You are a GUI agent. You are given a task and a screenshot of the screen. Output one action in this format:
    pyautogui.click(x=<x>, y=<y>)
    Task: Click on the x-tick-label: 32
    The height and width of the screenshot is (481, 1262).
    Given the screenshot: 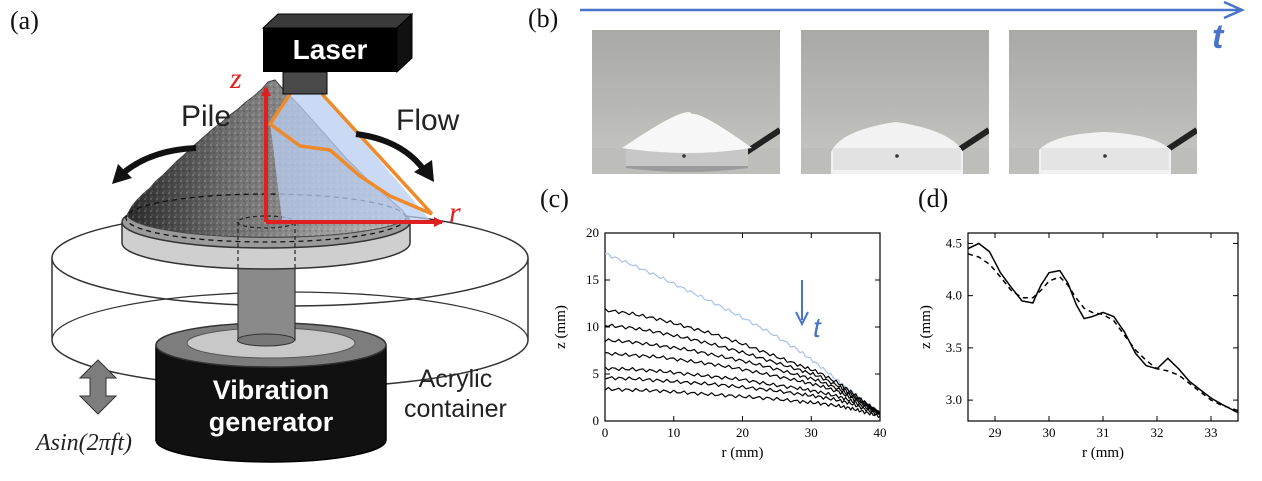 What is the action you would take?
    pyautogui.click(x=1157, y=432)
    